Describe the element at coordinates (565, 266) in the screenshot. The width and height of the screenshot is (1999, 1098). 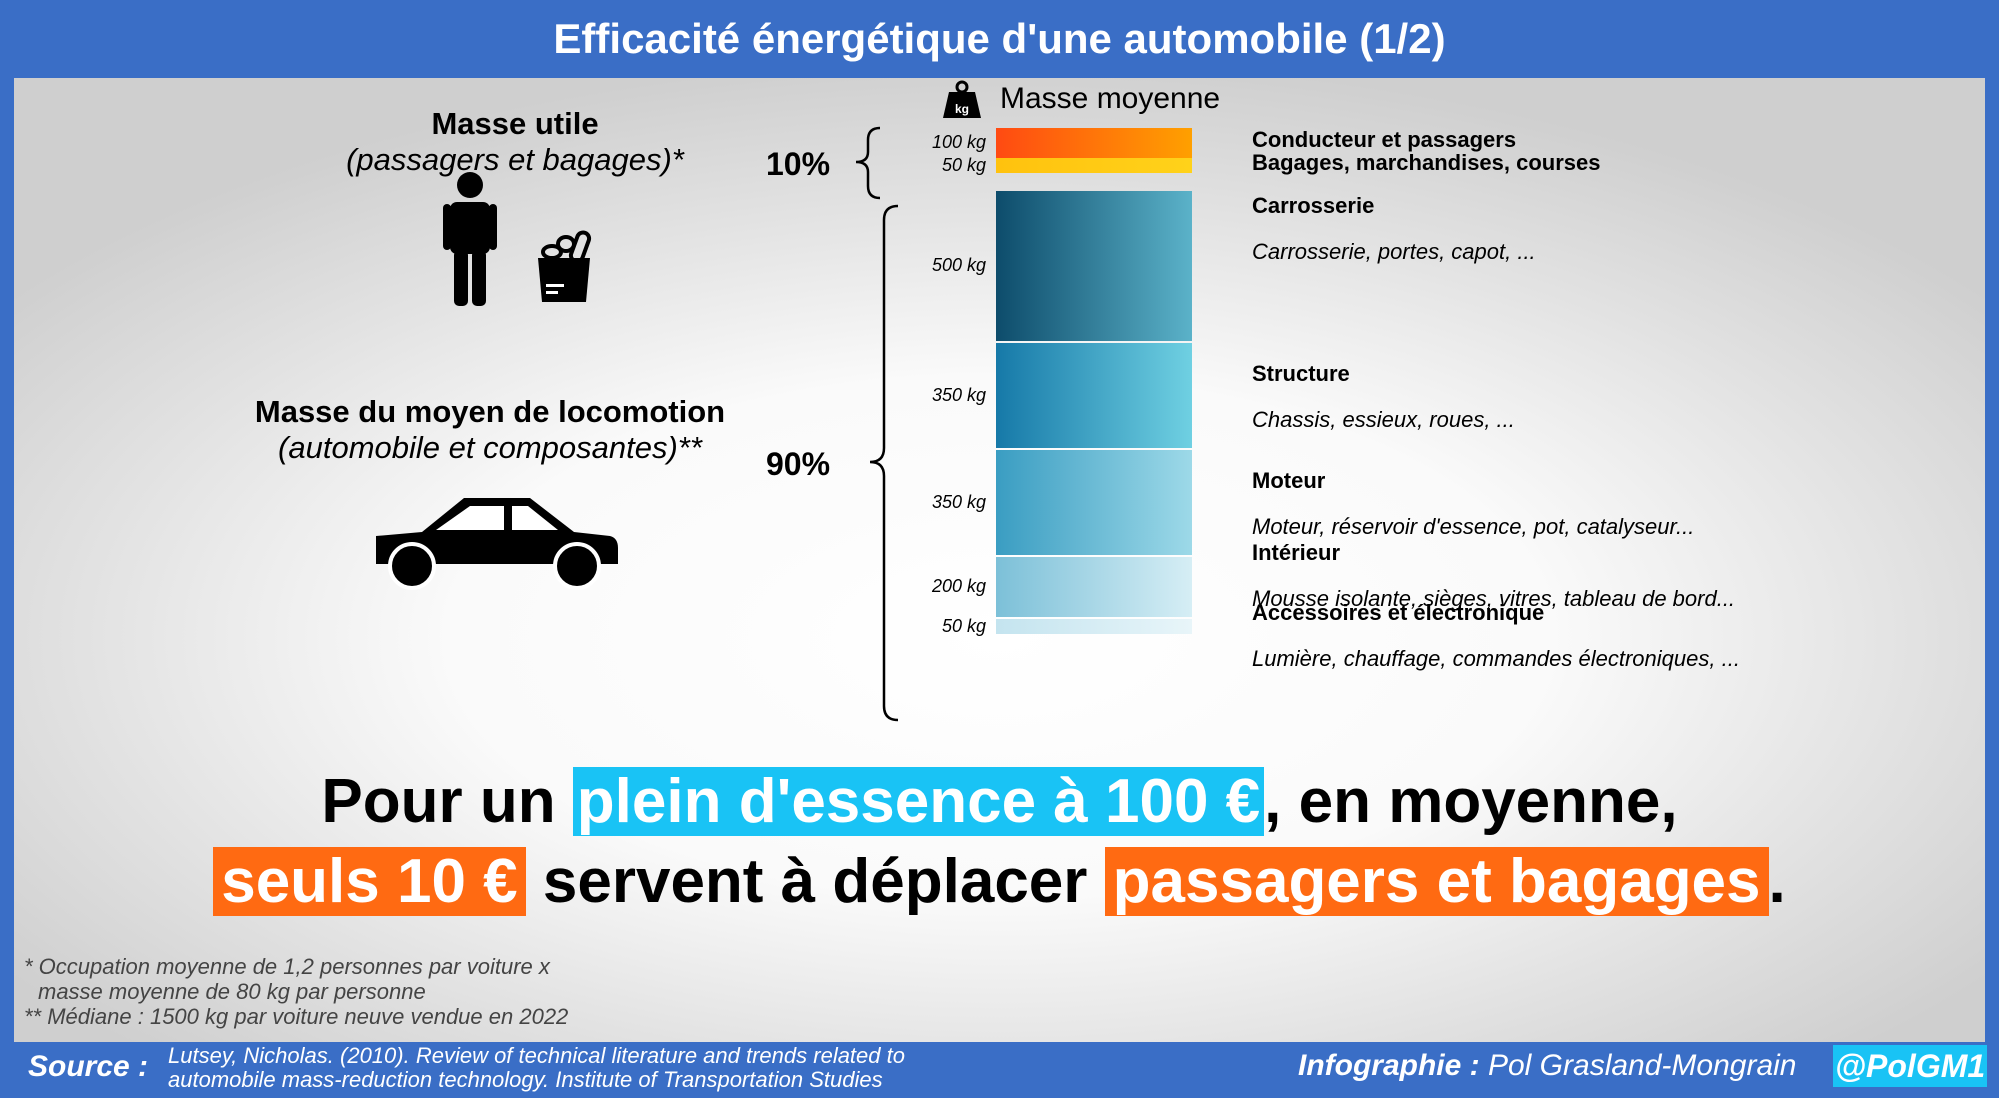
I see `grocery-bag-icon` at that location.